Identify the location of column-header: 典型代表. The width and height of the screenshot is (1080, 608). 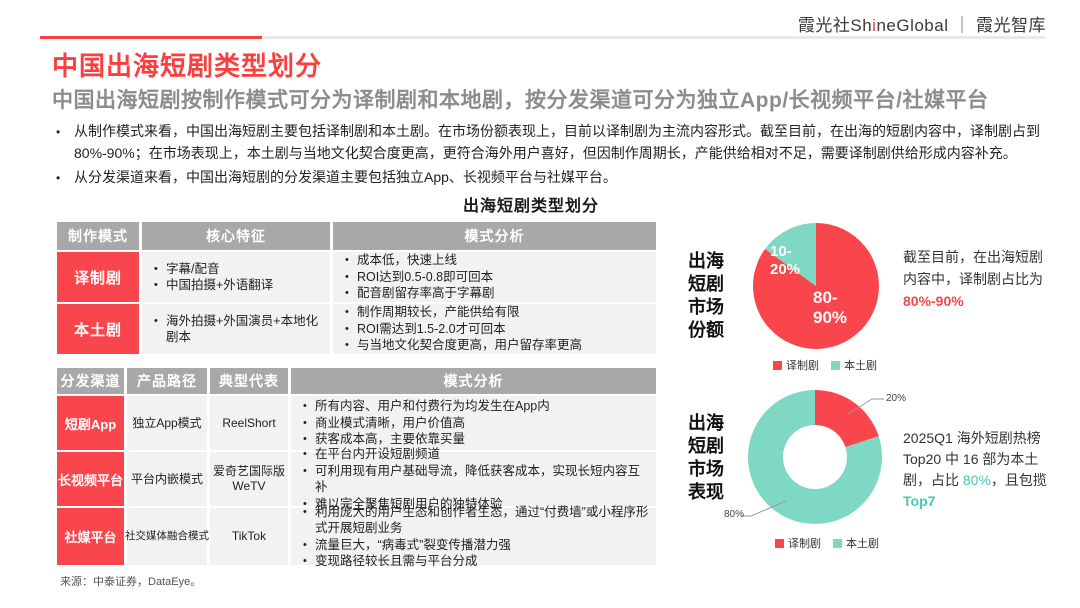
(249, 381).